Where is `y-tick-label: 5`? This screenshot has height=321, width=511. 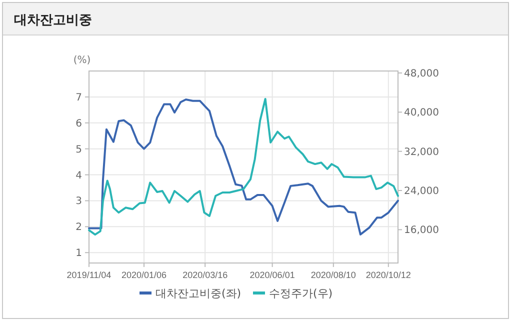
y-tick-label: 5 is located at coordinates (79, 150).